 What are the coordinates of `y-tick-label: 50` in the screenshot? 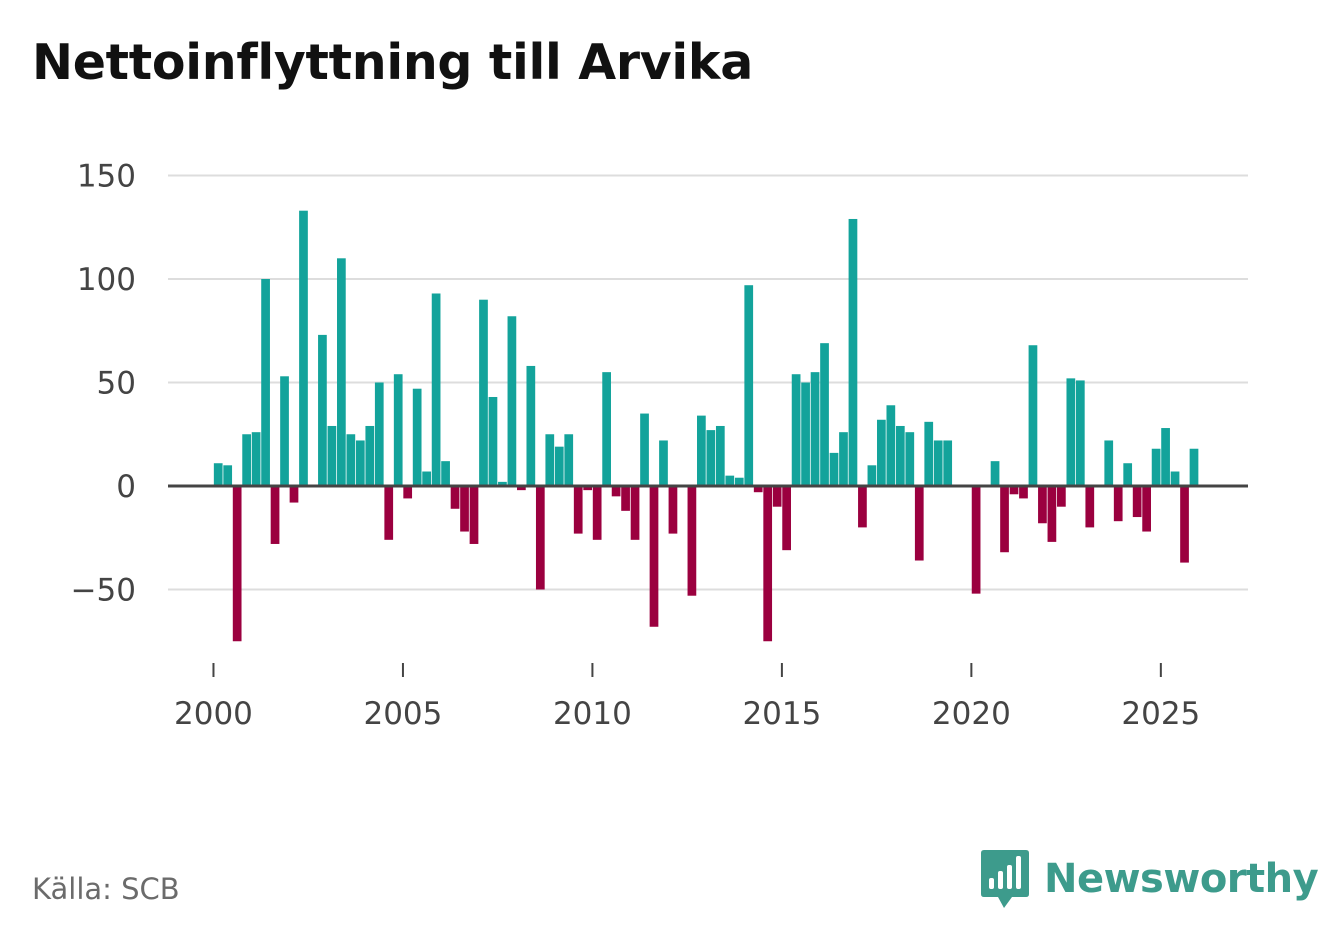 It's located at (116, 384).